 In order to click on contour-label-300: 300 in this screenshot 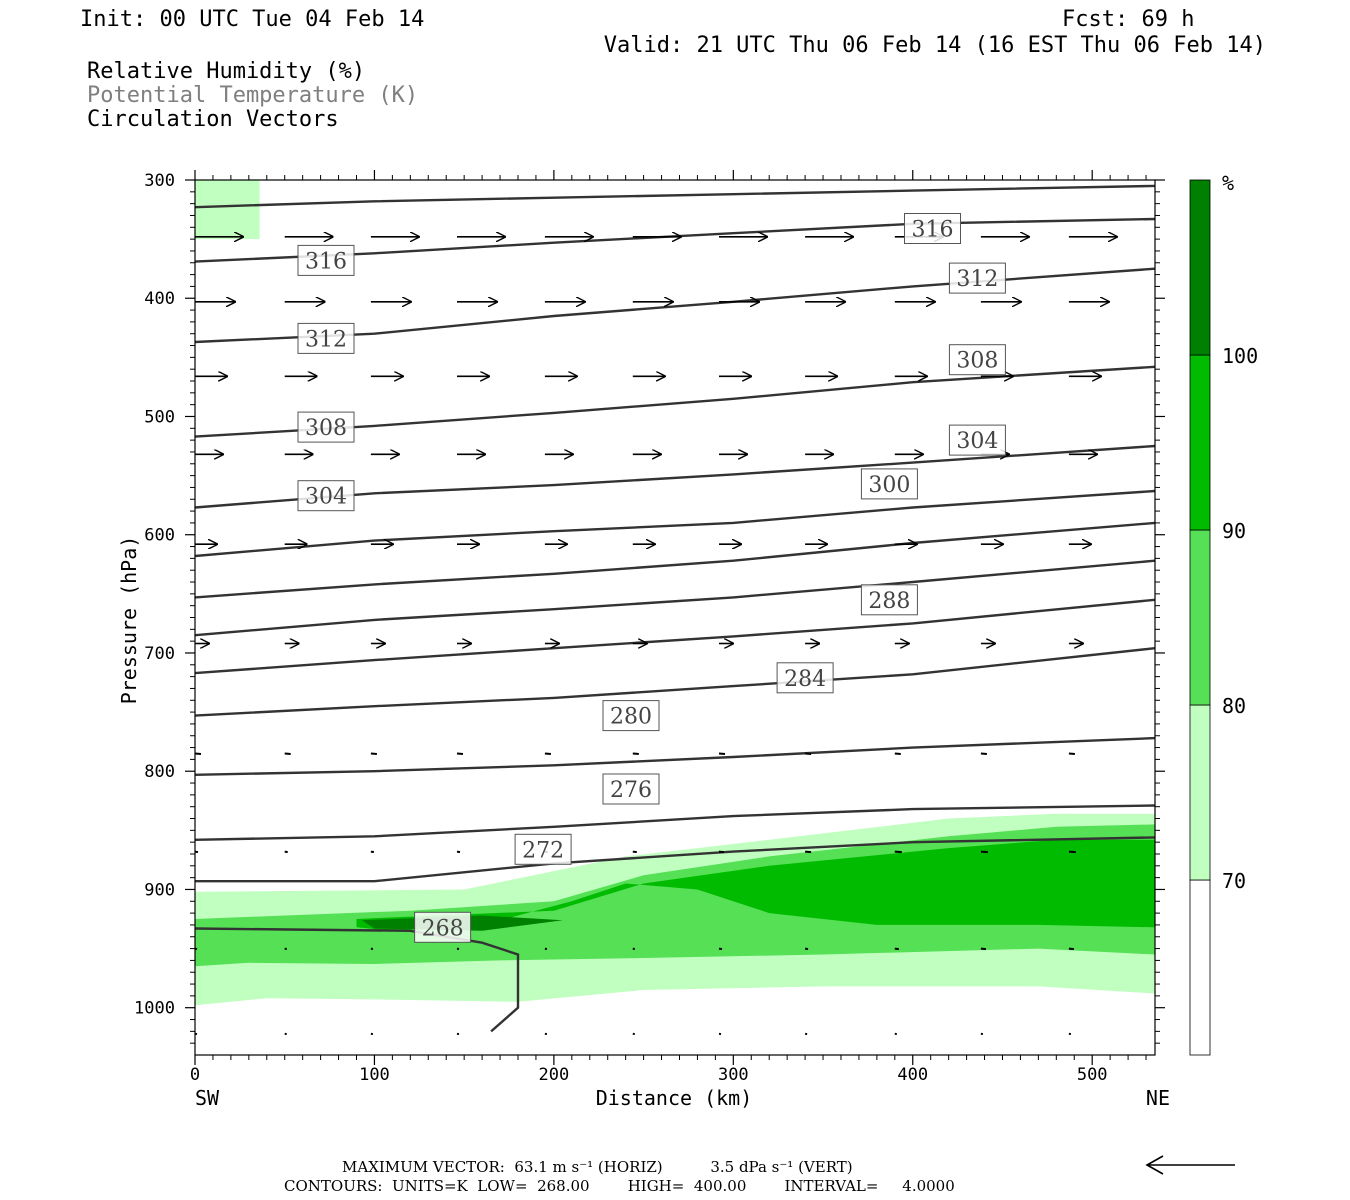, I will do `click(889, 485)`.